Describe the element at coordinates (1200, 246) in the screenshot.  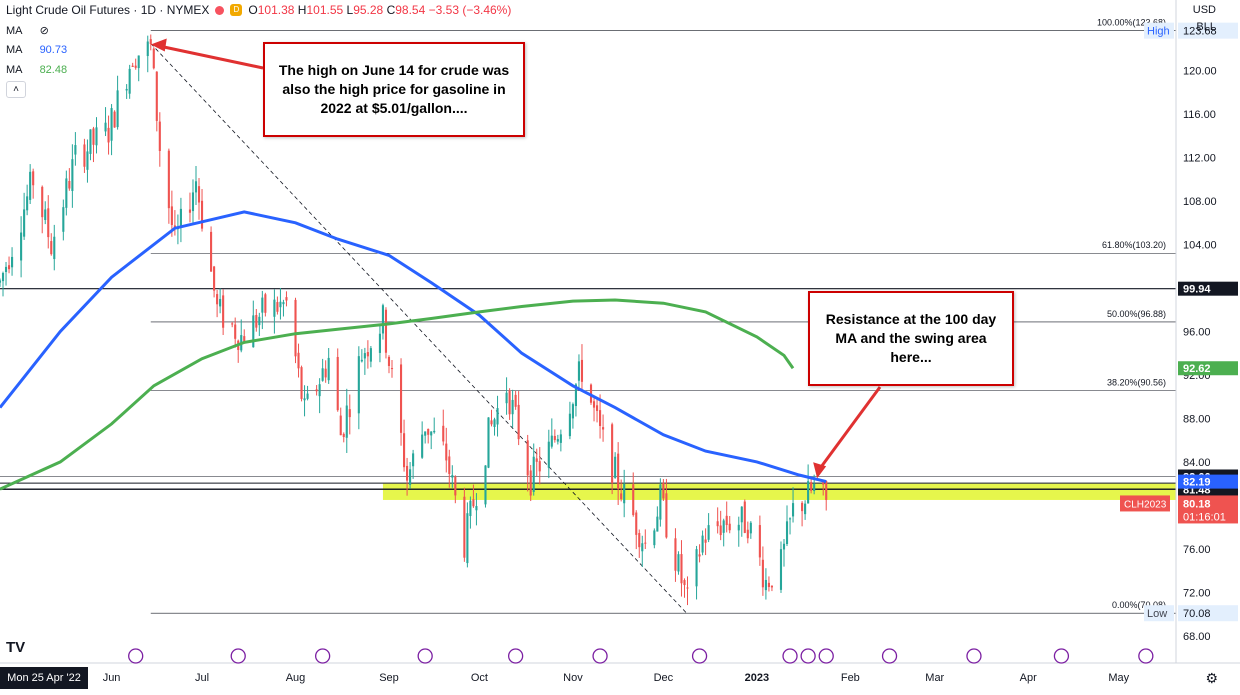
I see `y-tick-label: 104.00` at that location.